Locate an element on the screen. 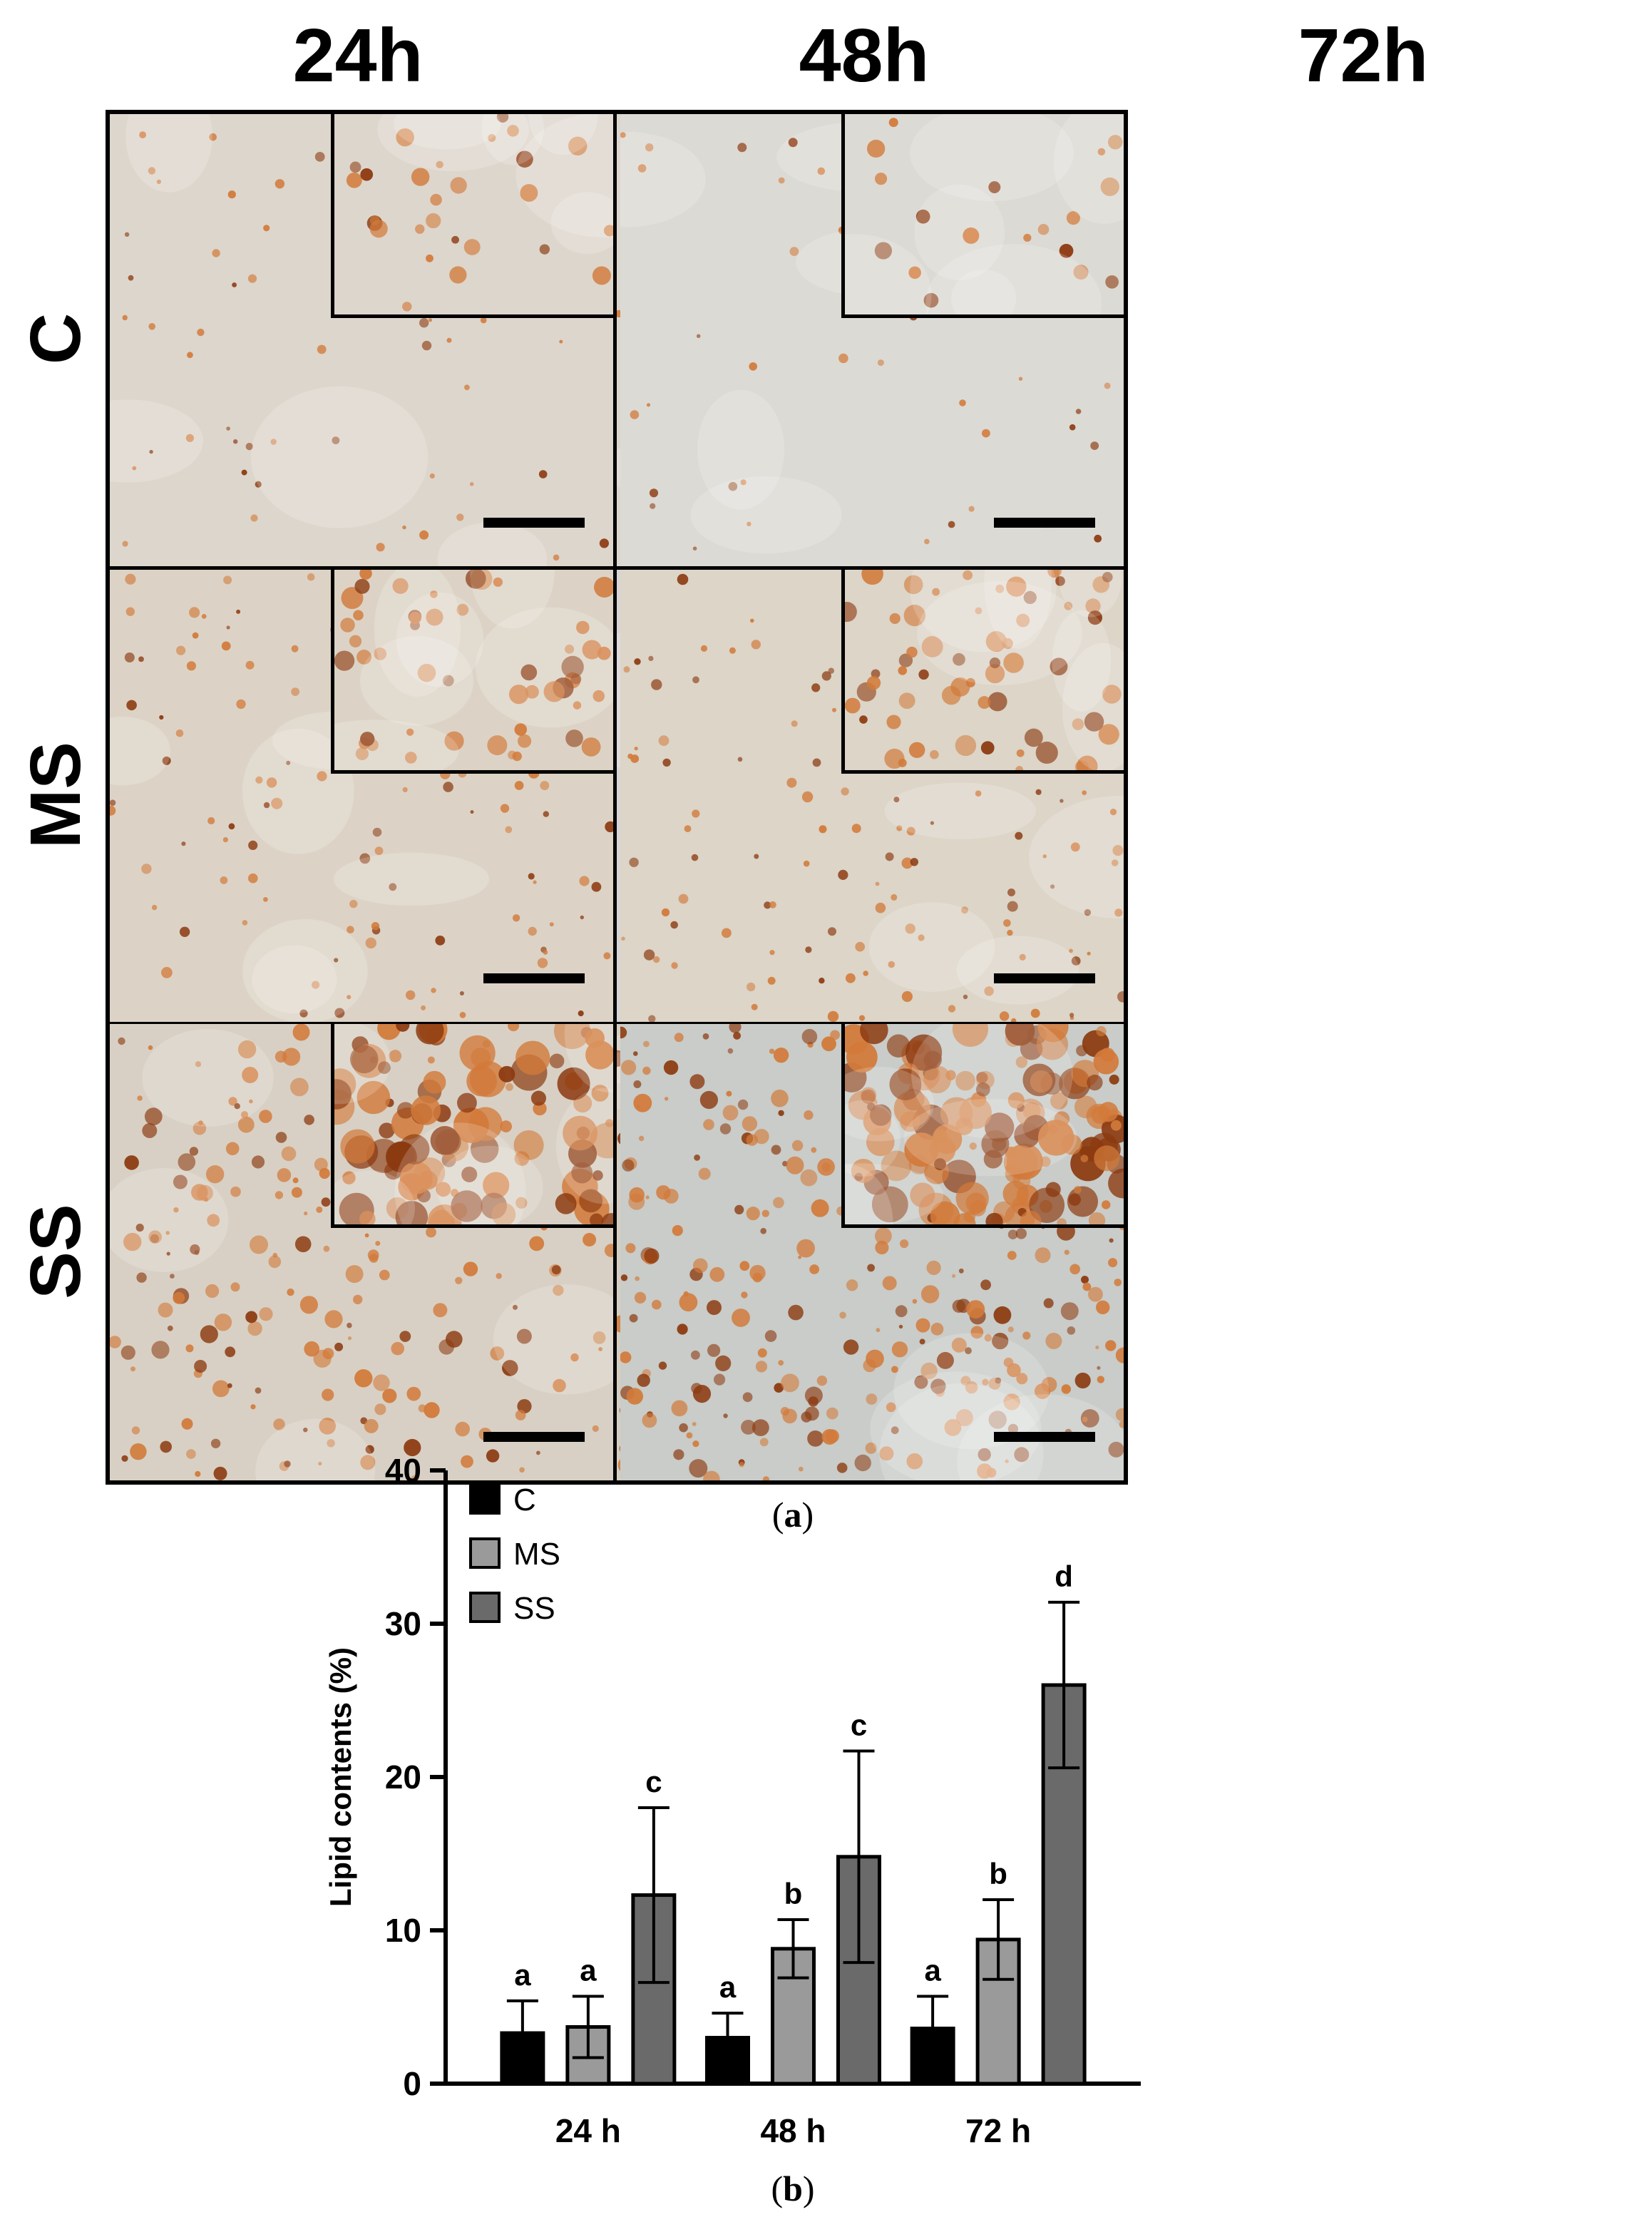  legend-swatch-ss is located at coordinates (485, 1607).